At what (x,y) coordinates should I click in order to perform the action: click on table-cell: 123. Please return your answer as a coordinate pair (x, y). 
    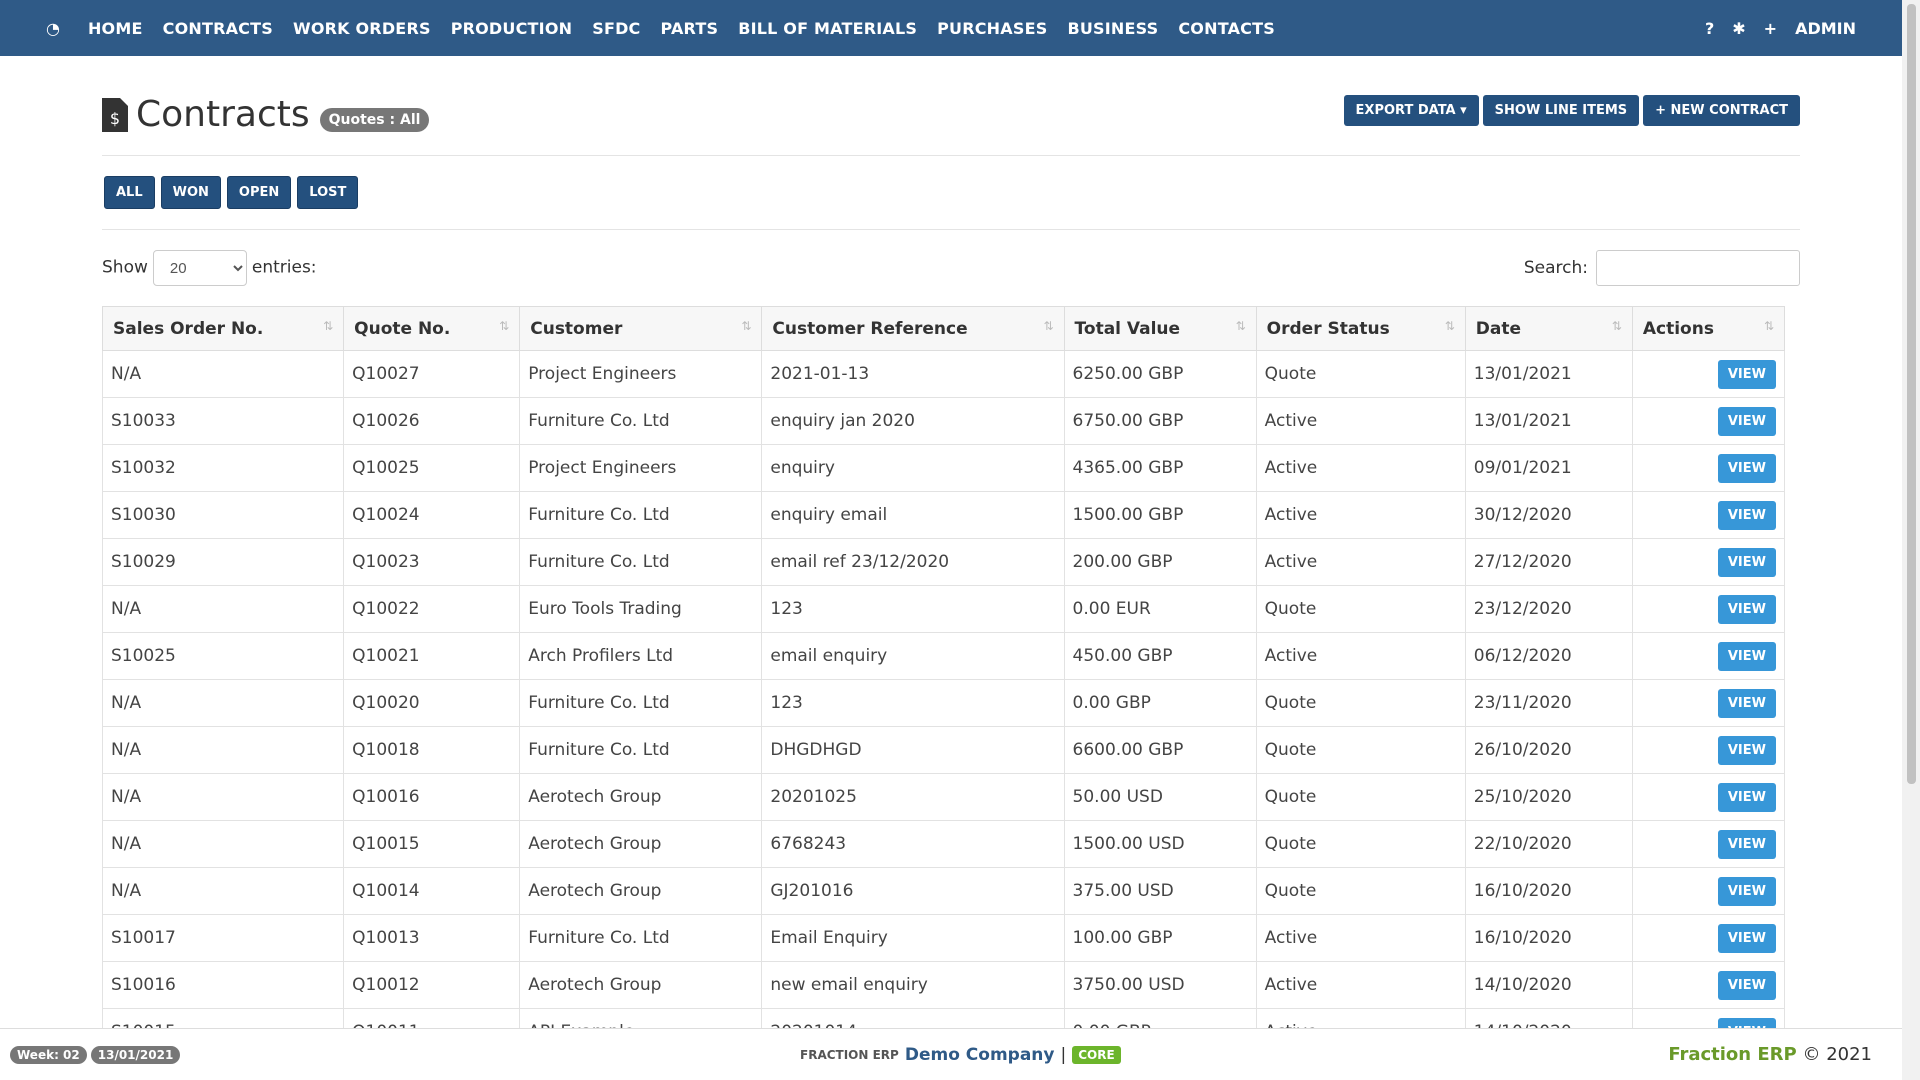
    Looking at the image, I should click on (913, 609).